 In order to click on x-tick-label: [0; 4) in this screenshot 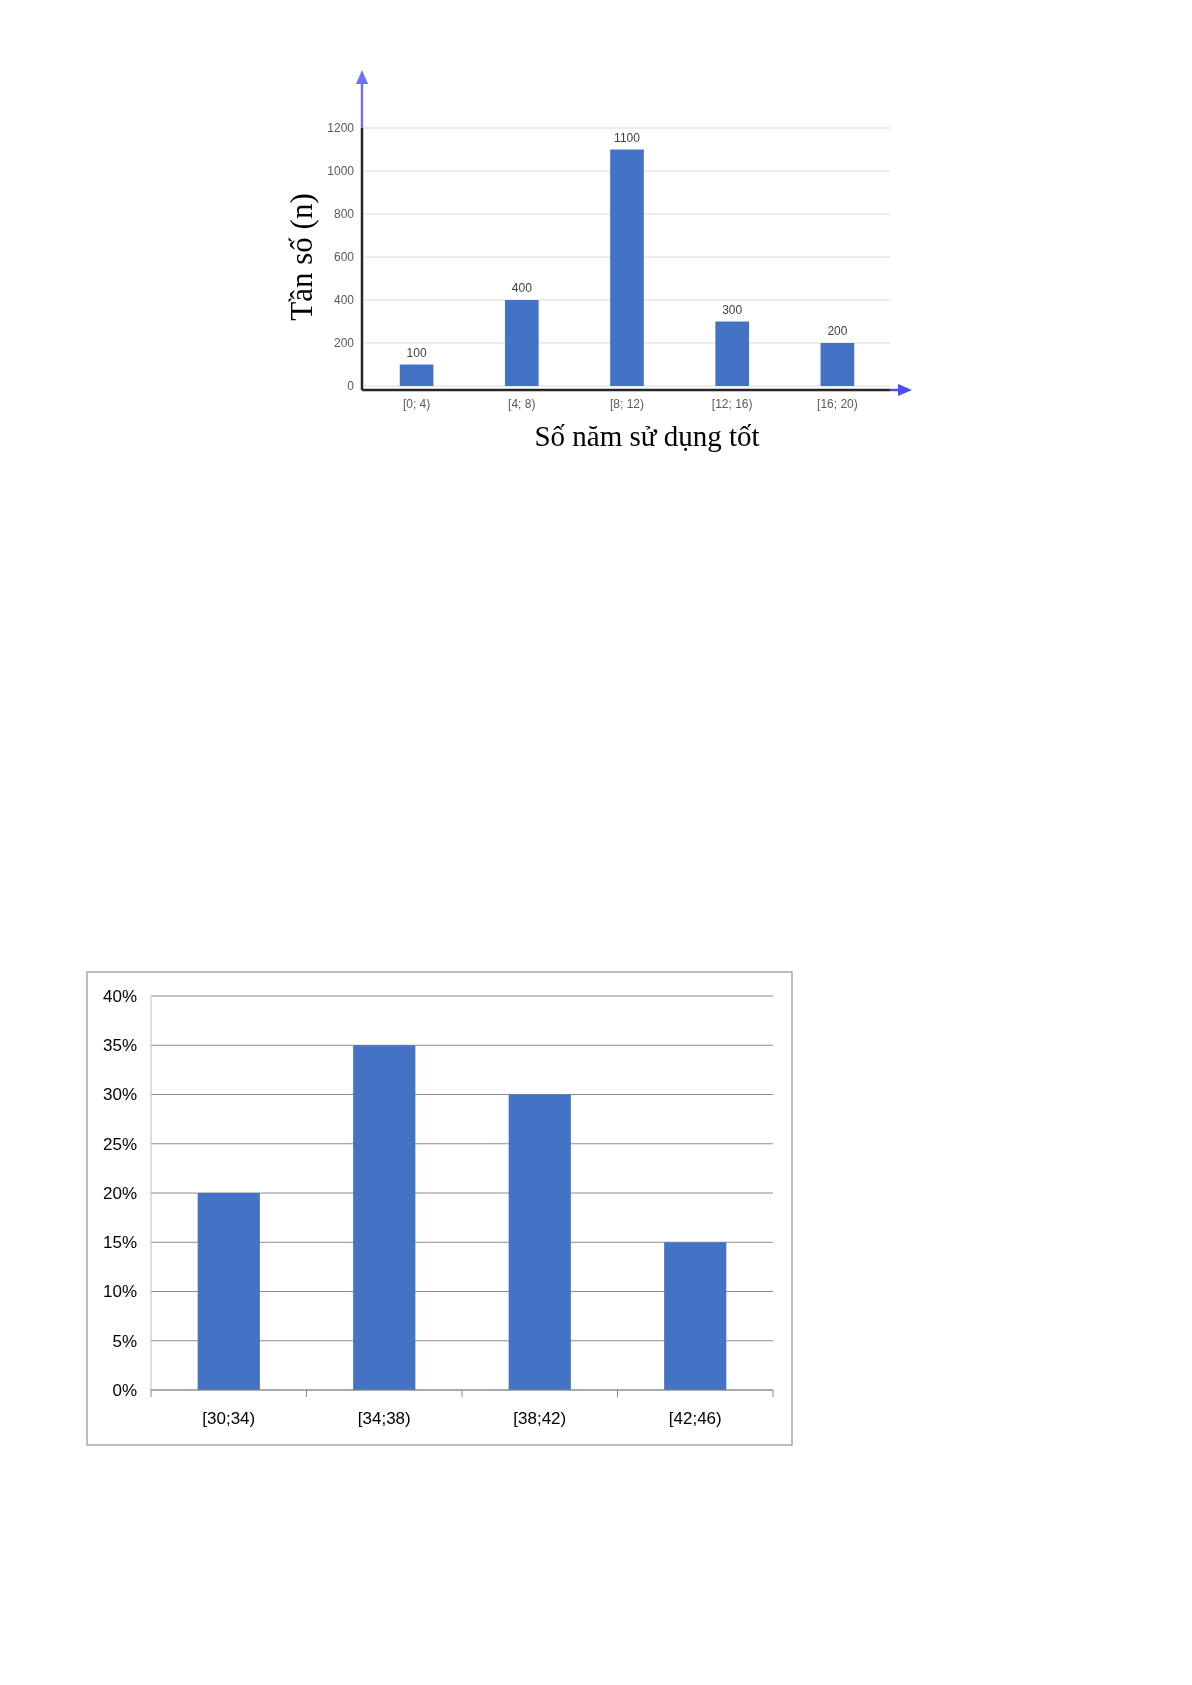, I will do `click(416, 404)`.